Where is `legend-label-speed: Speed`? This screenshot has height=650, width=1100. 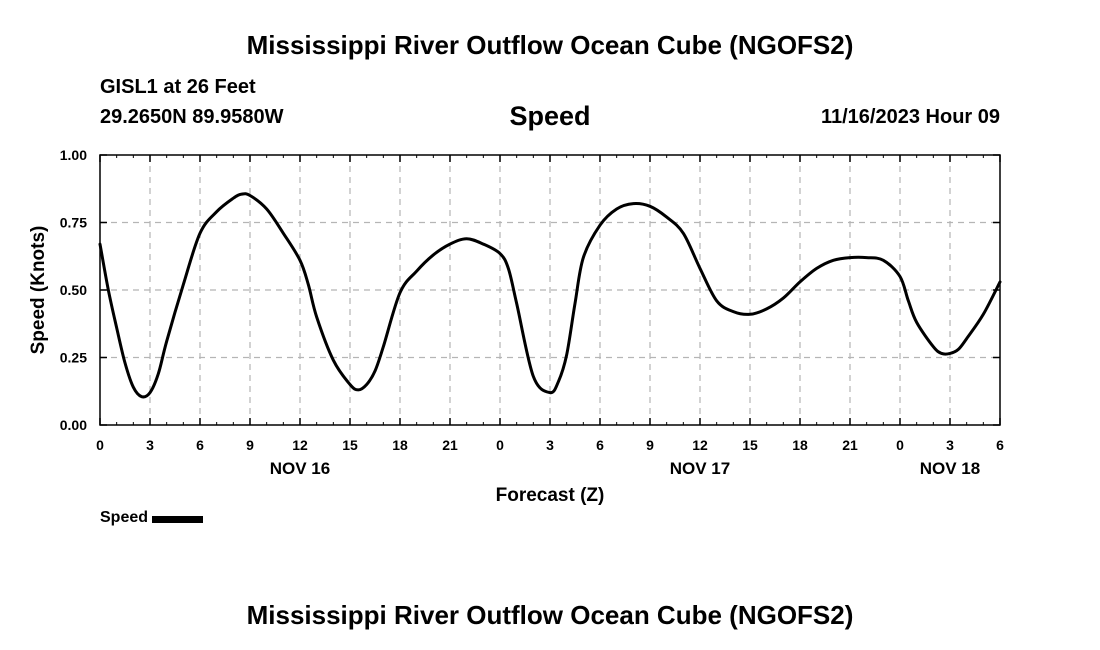
legend-label-speed: Speed is located at coordinates (124, 517).